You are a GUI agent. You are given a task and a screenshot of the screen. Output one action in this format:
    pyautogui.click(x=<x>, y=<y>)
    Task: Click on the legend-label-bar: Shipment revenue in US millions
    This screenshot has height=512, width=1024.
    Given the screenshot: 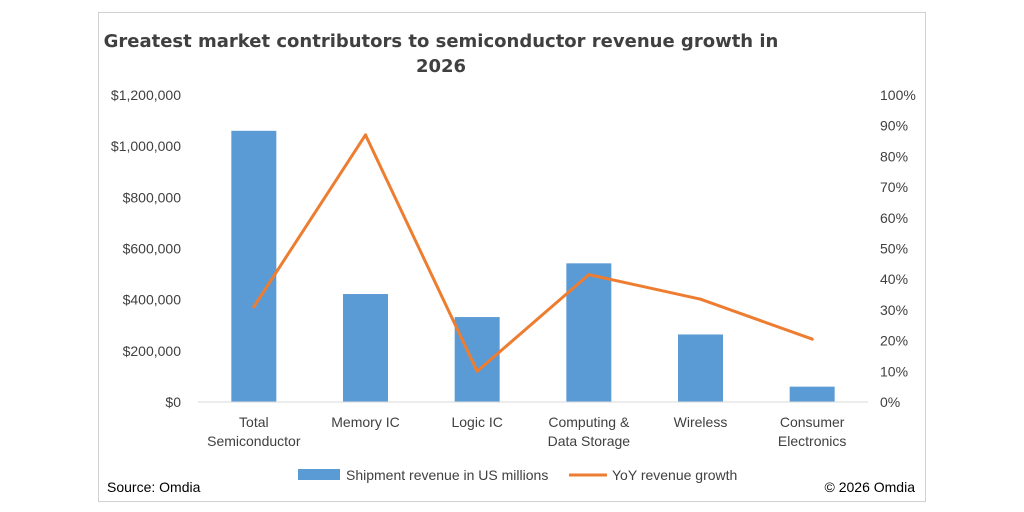 What is the action you would take?
    pyautogui.click(x=447, y=475)
    